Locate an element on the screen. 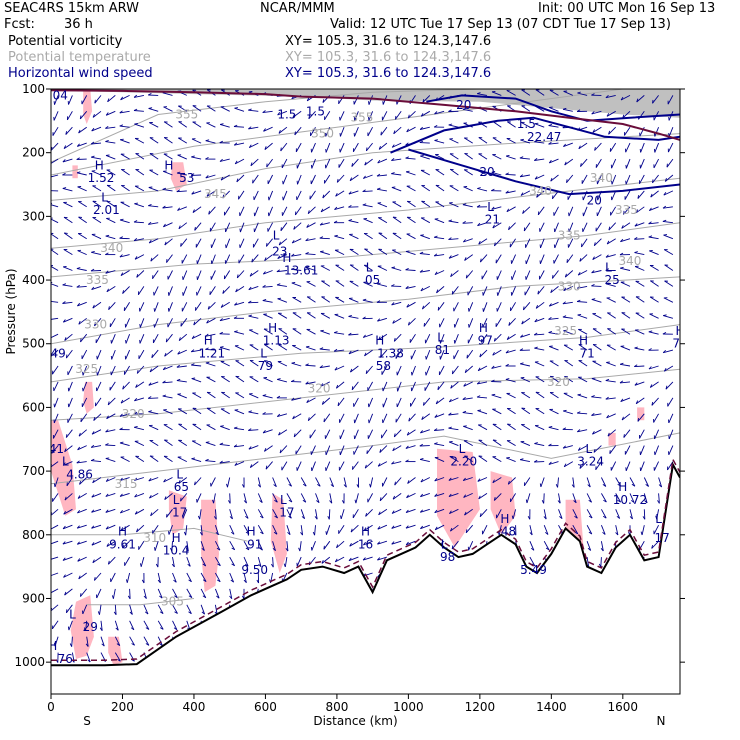  pv-label: 21 is located at coordinates (492, 220).